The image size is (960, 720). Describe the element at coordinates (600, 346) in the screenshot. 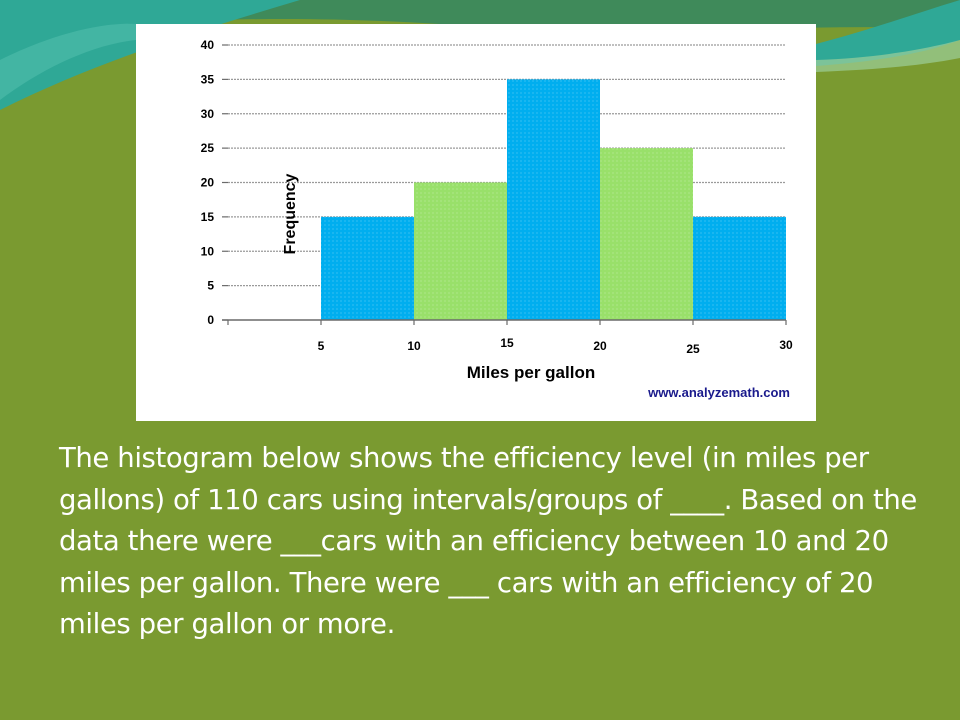

I see `x-tick-label-20: 20` at that location.